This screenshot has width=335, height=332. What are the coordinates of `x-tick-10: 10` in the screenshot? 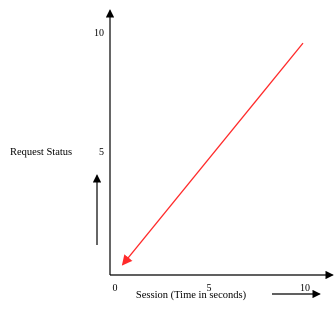 It's located at (305, 288).